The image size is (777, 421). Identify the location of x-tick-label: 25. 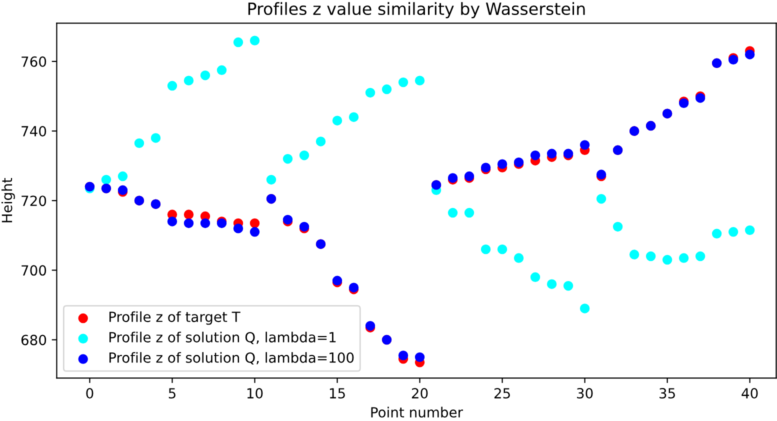
(502, 393).